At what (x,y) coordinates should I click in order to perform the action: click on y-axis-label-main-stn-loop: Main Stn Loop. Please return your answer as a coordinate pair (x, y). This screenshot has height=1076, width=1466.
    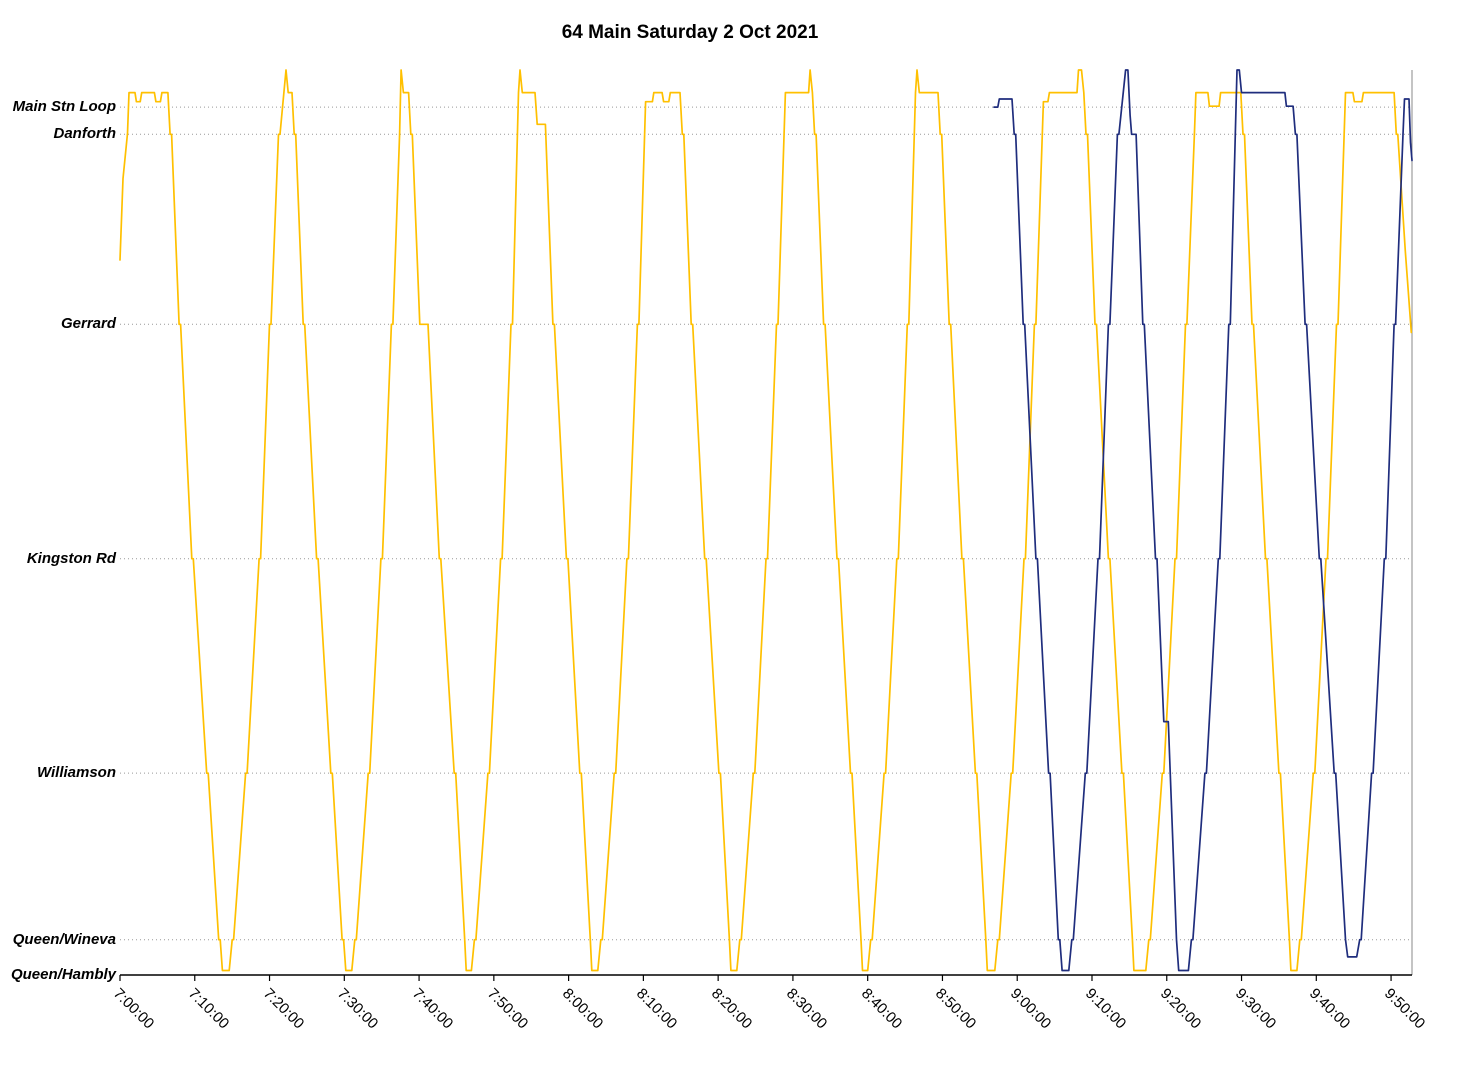
    Looking at the image, I should click on (64, 107).